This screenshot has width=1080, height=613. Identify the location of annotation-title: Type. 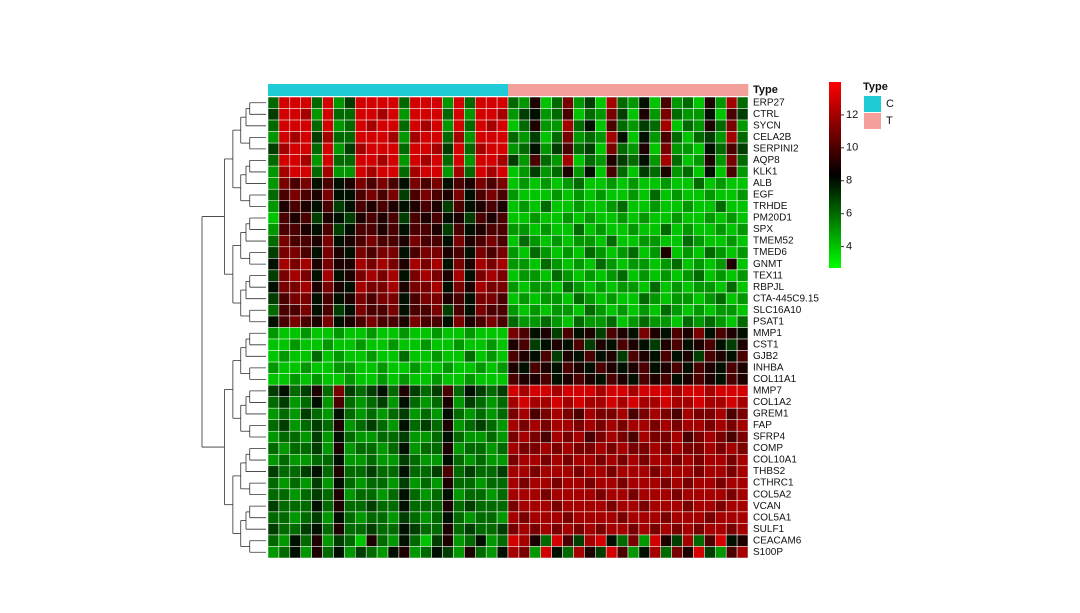
(765, 90).